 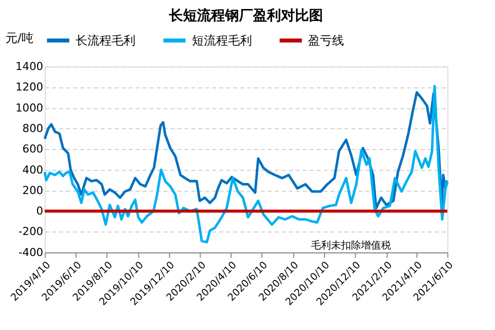 I want to click on y-tick-label: 600, so click(x=33, y=149).